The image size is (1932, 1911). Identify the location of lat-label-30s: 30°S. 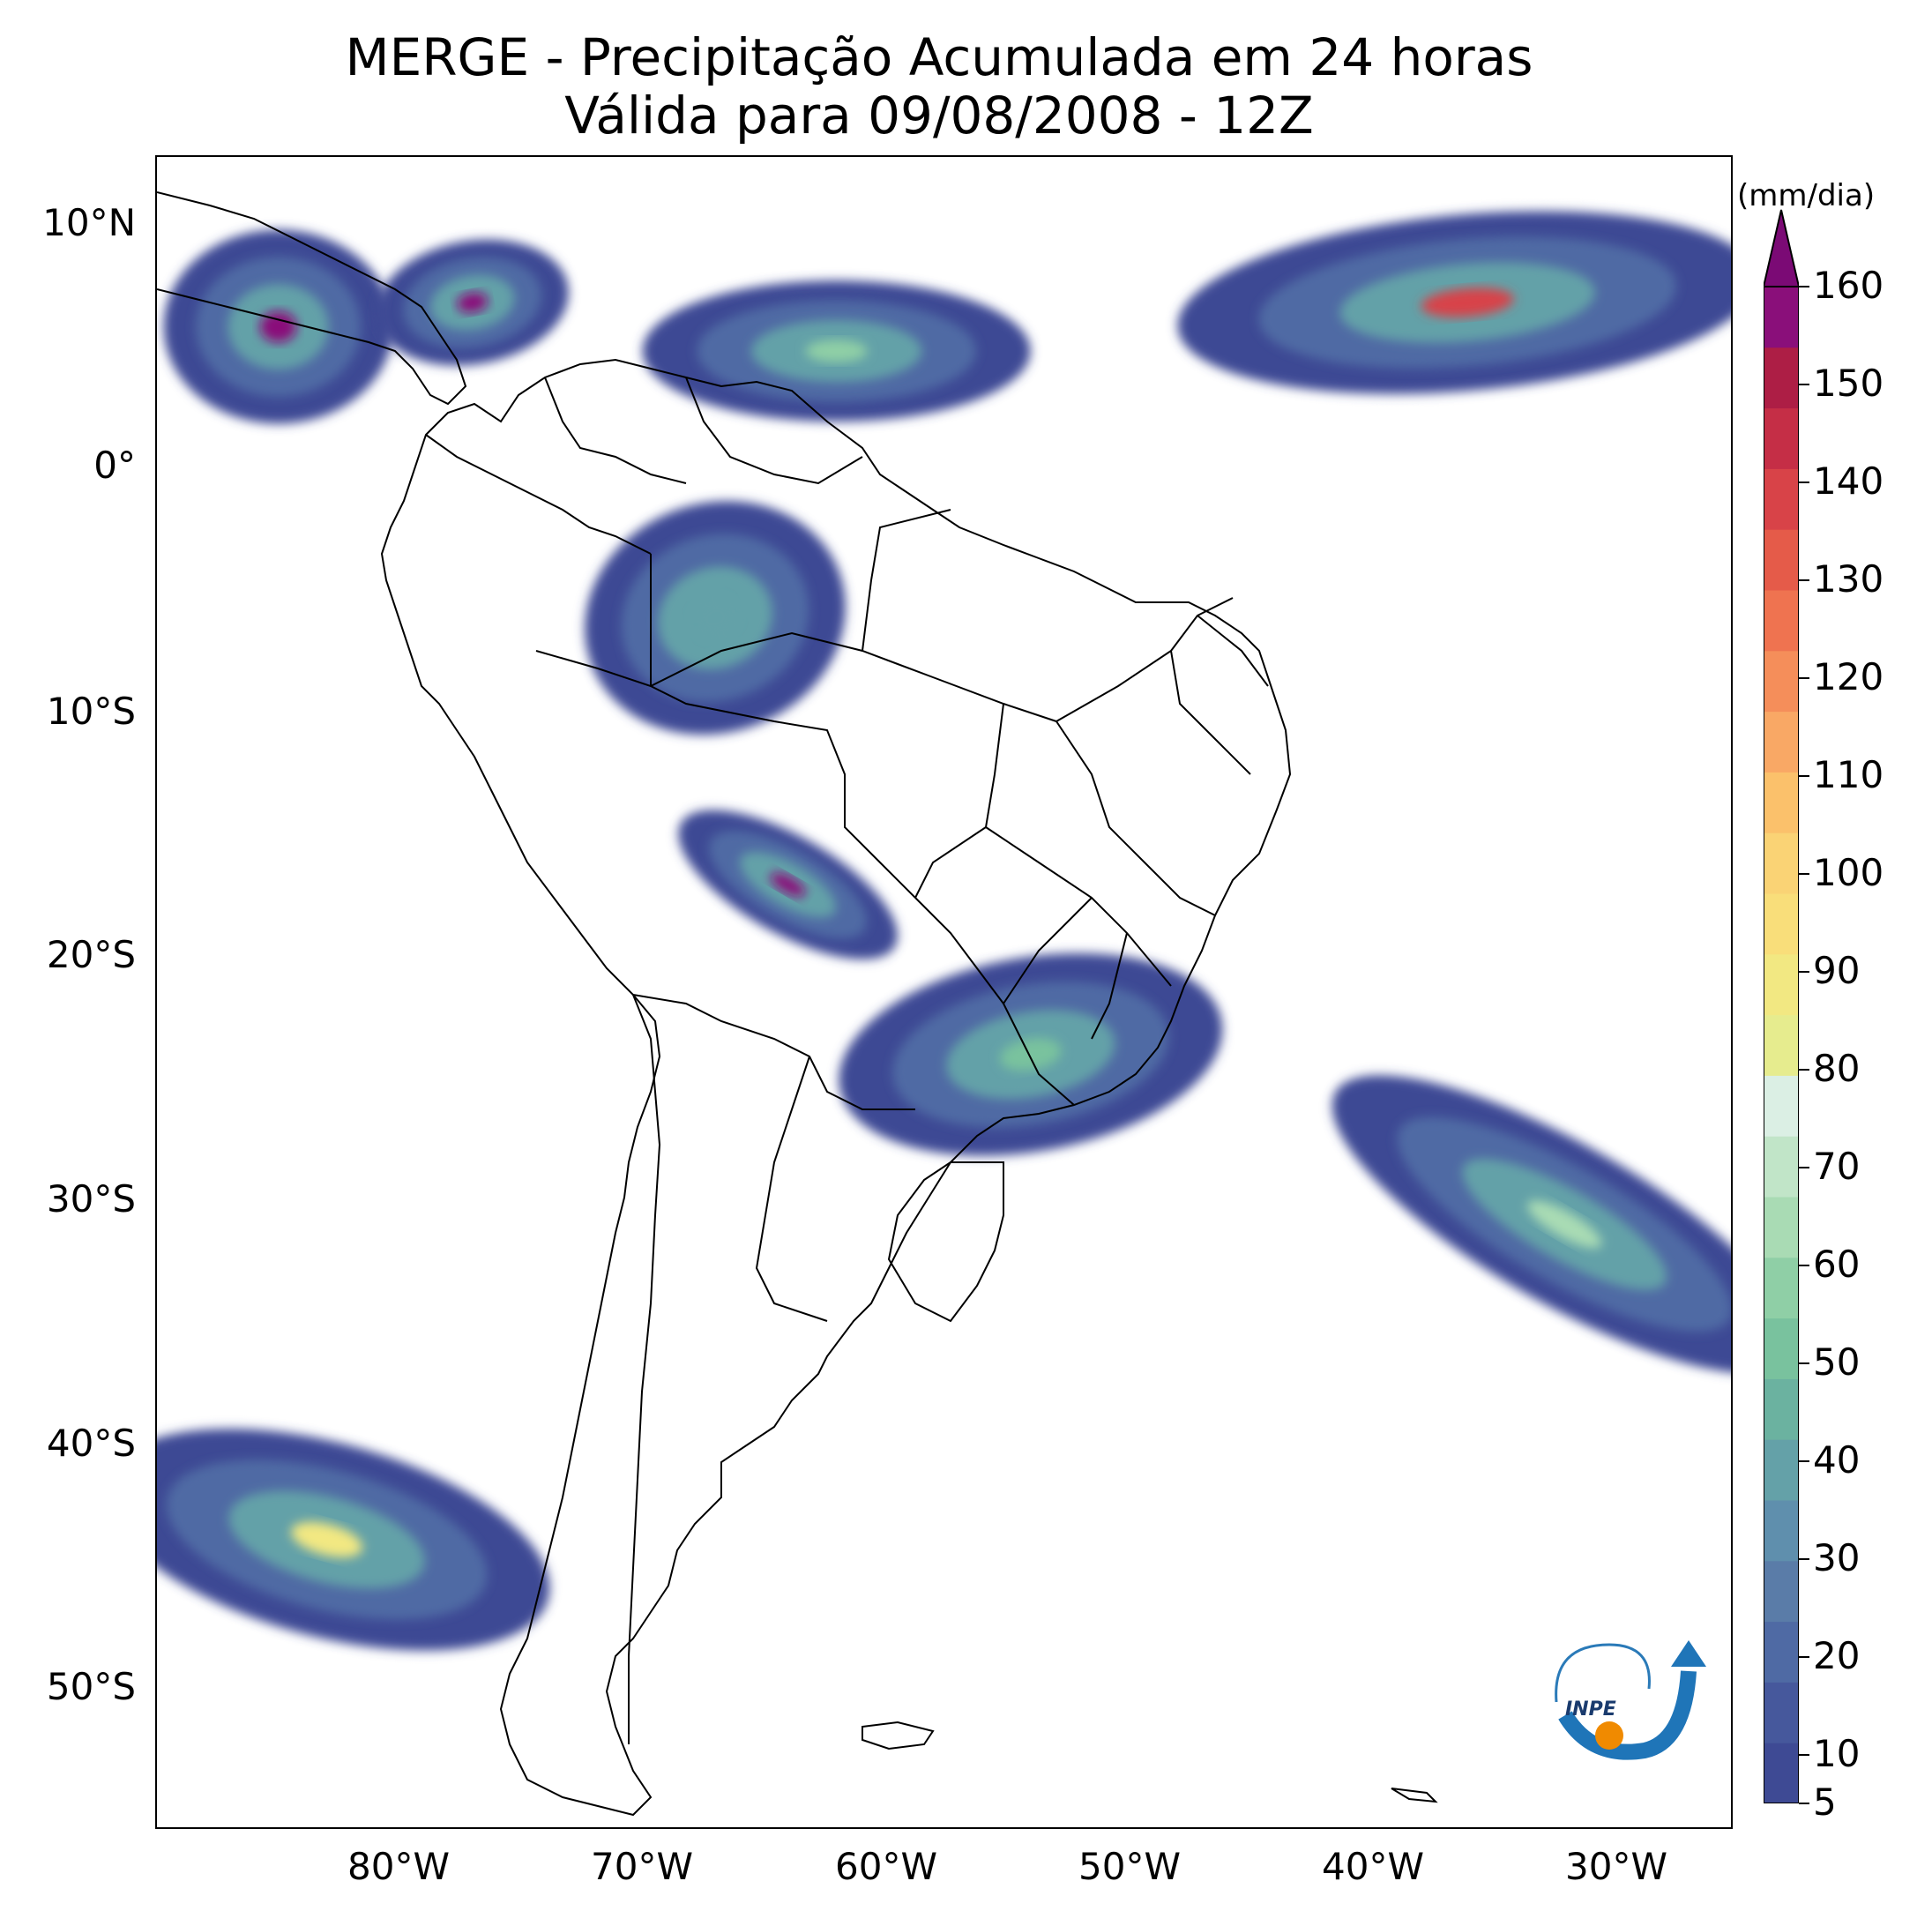
(91, 1199).